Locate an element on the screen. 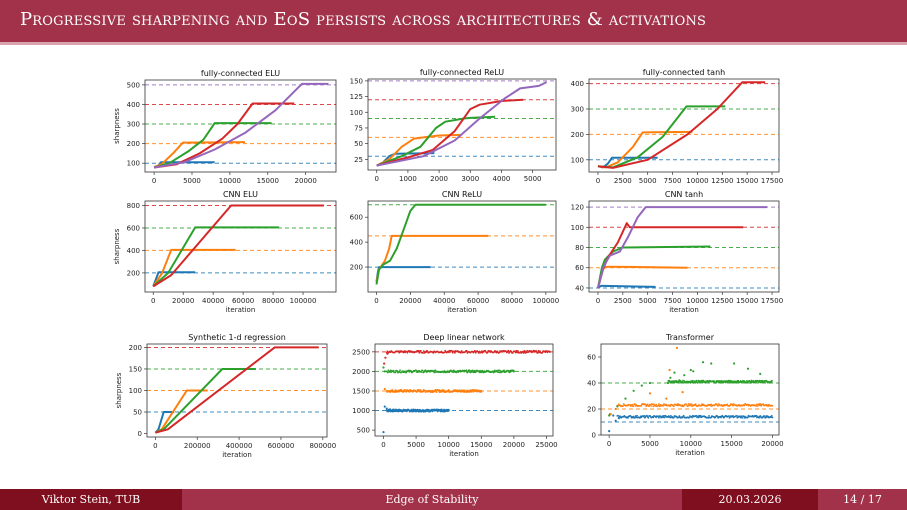 This screenshot has height=510, width=907. footer-date: 20.03.2026 is located at coordinates (750, 499).